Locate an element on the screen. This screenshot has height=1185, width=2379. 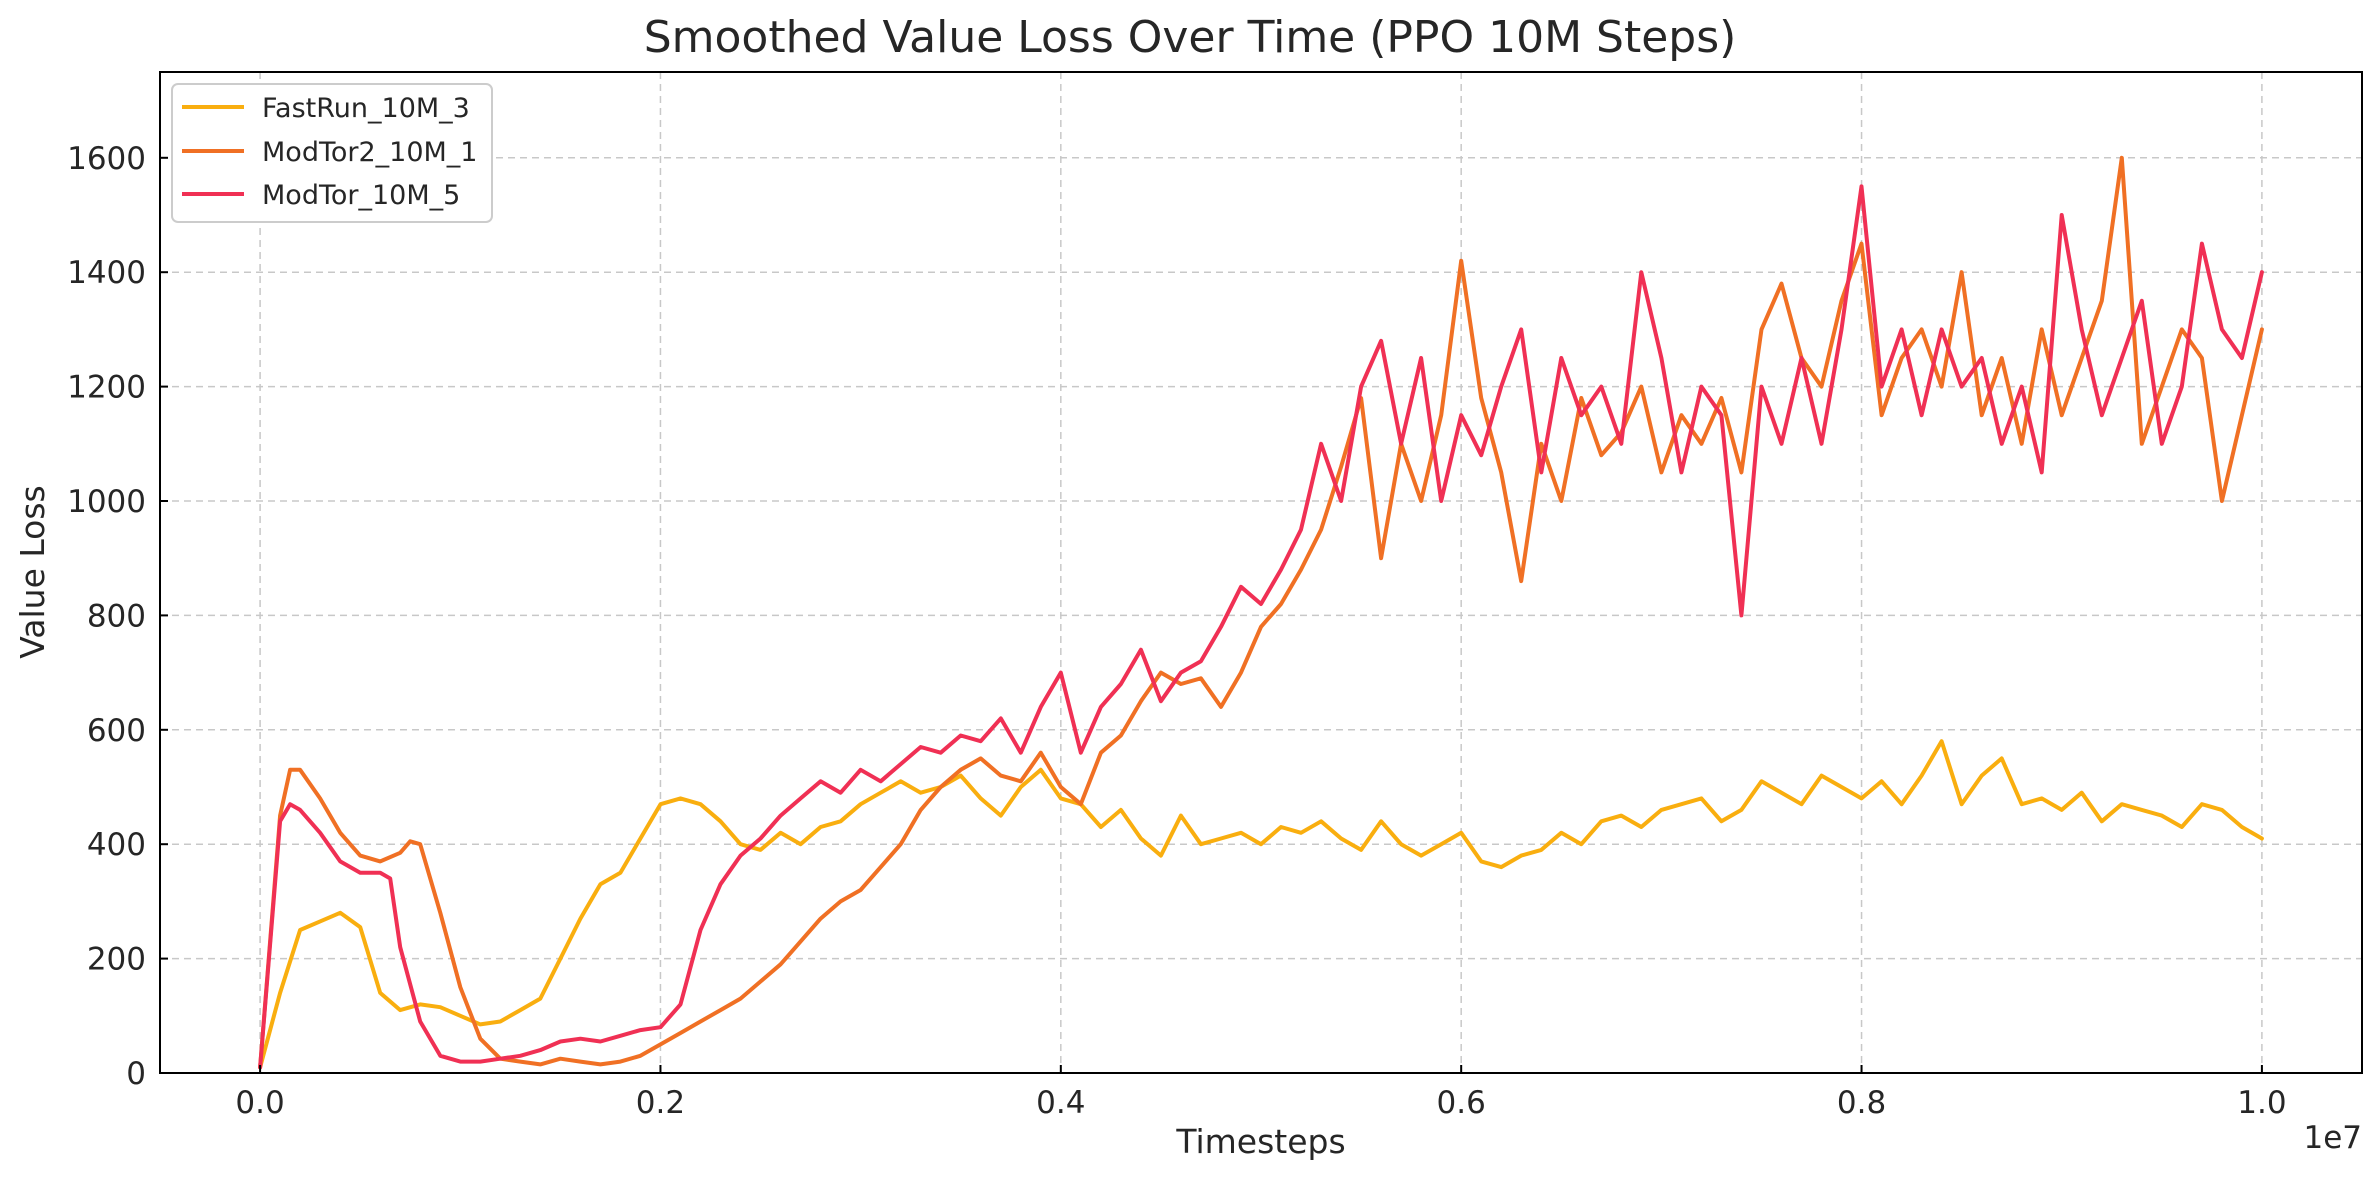
legend-box is located at coordinates (332, 153).